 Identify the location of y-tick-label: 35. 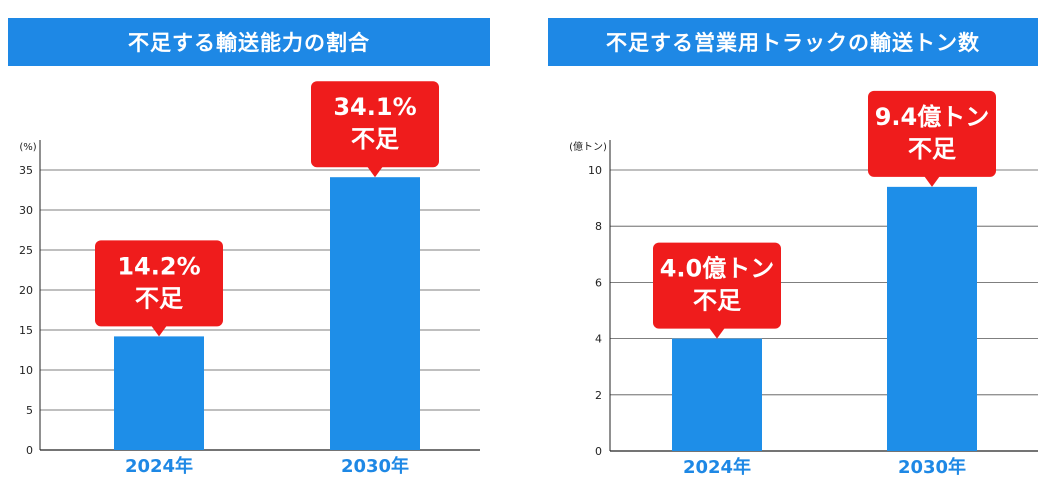
(26, 170).